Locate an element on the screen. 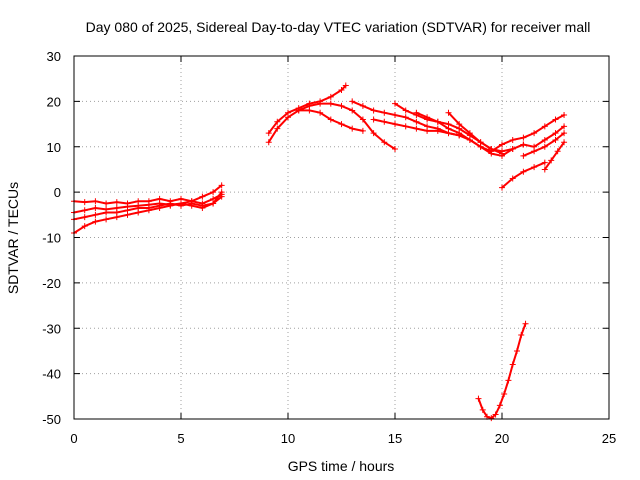 Image resolution: width=640 pixels, height=480 pixels. y-tick-label: -20 is located at coordinates (51, 283).